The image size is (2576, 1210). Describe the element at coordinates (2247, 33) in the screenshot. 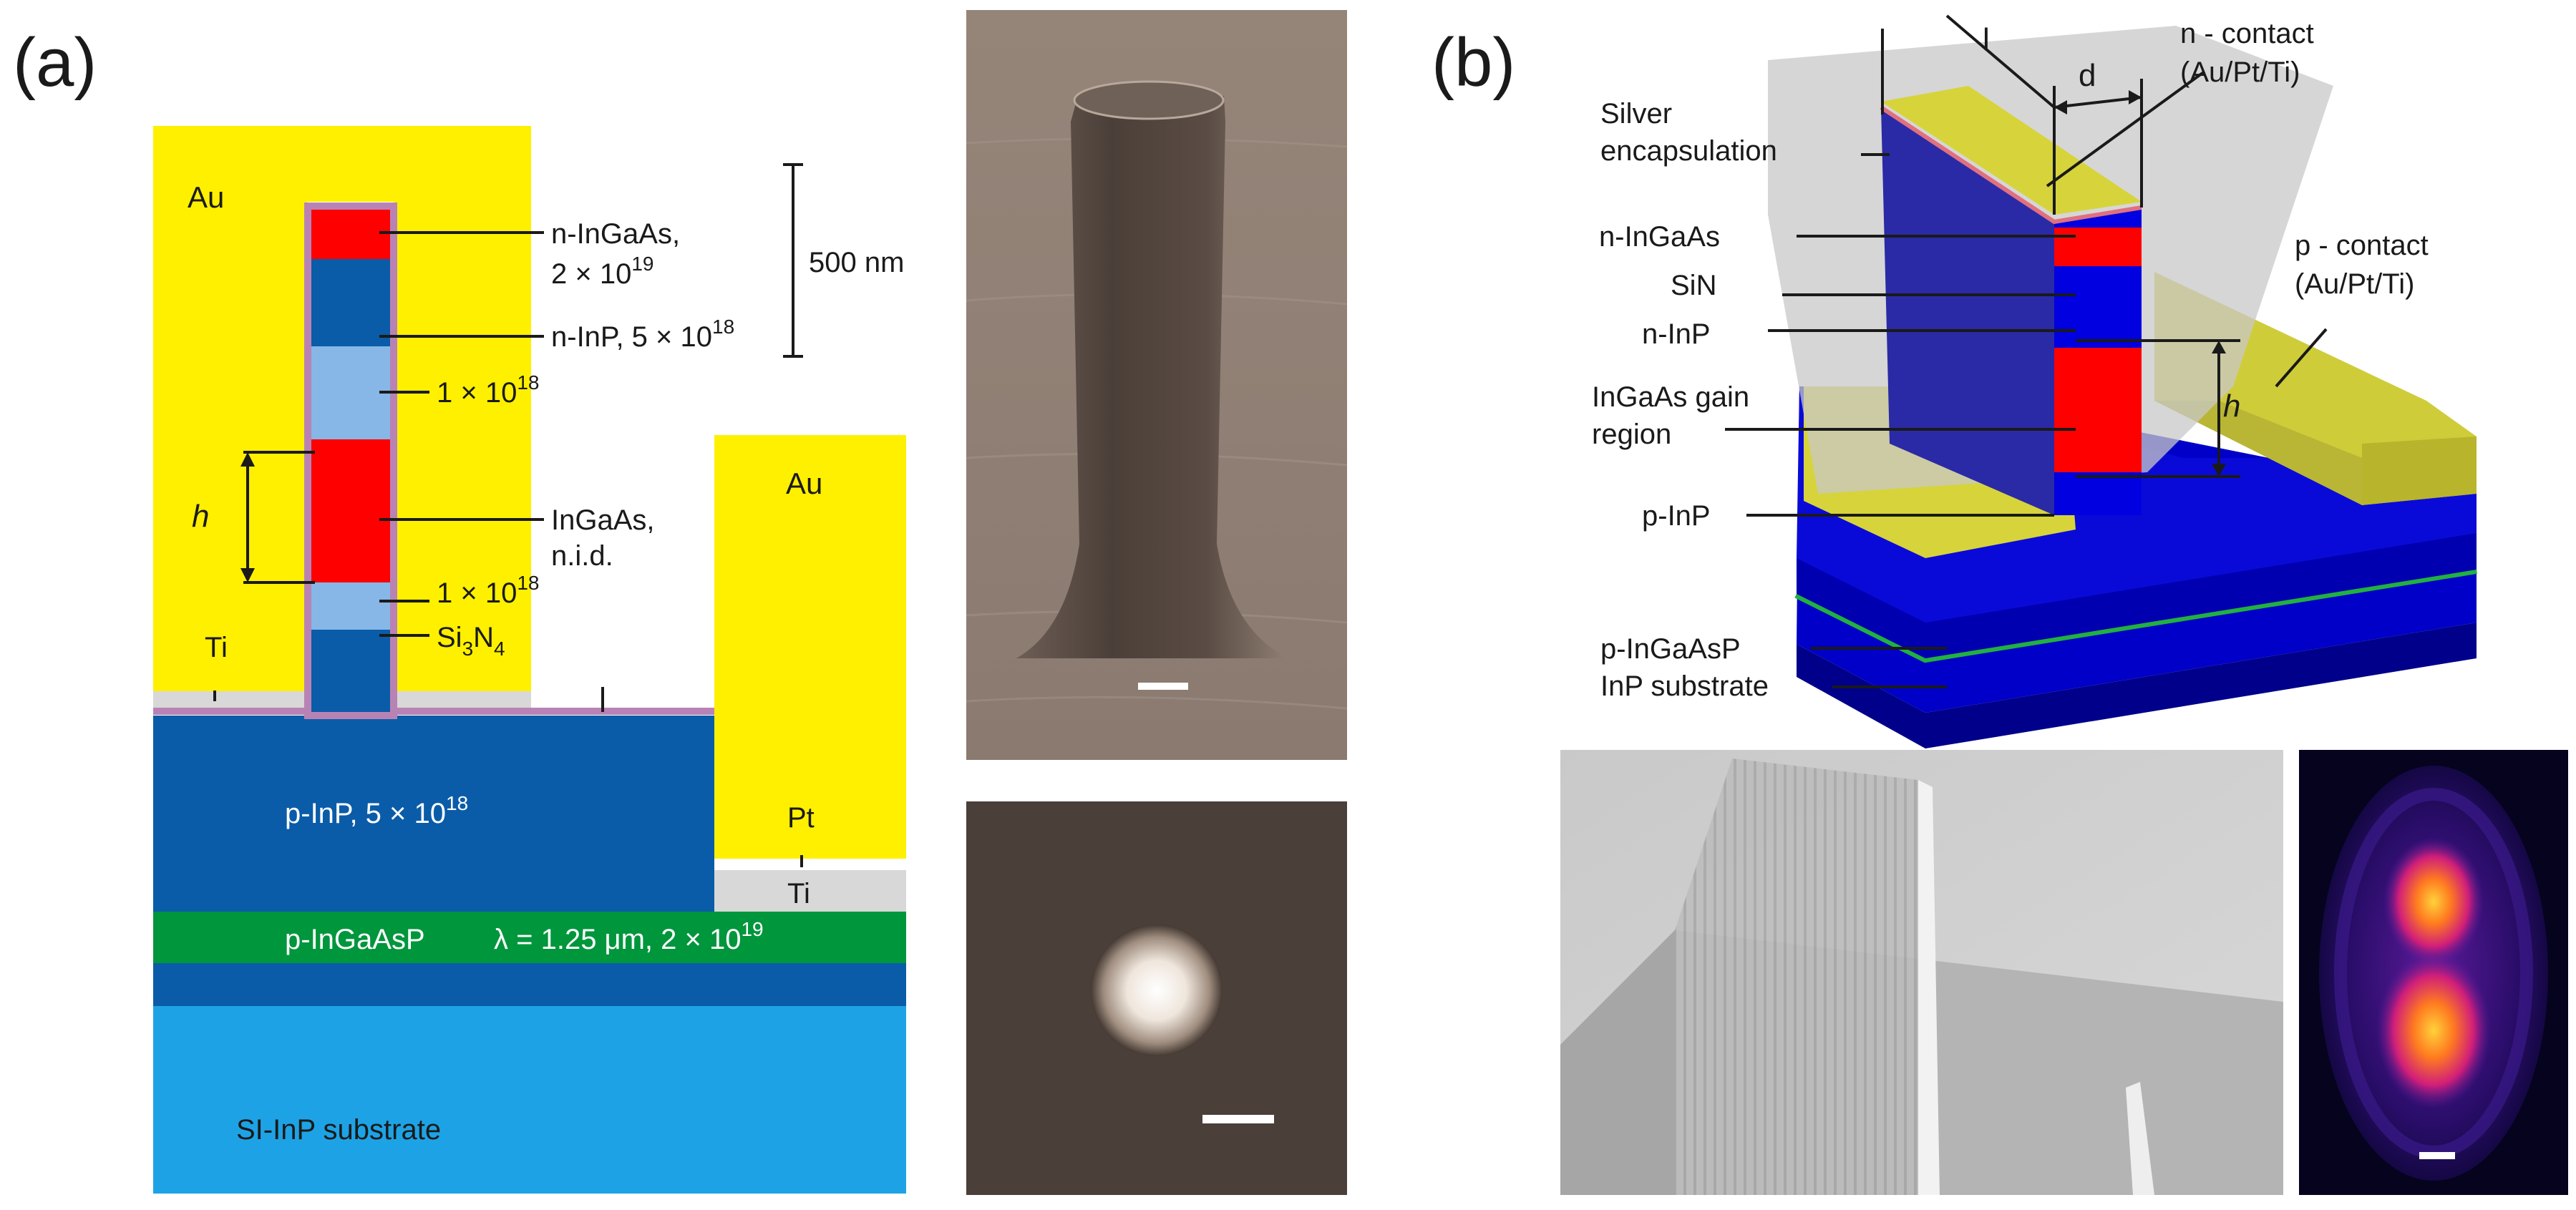

I see `n-contact-label: n - contact` at that location.